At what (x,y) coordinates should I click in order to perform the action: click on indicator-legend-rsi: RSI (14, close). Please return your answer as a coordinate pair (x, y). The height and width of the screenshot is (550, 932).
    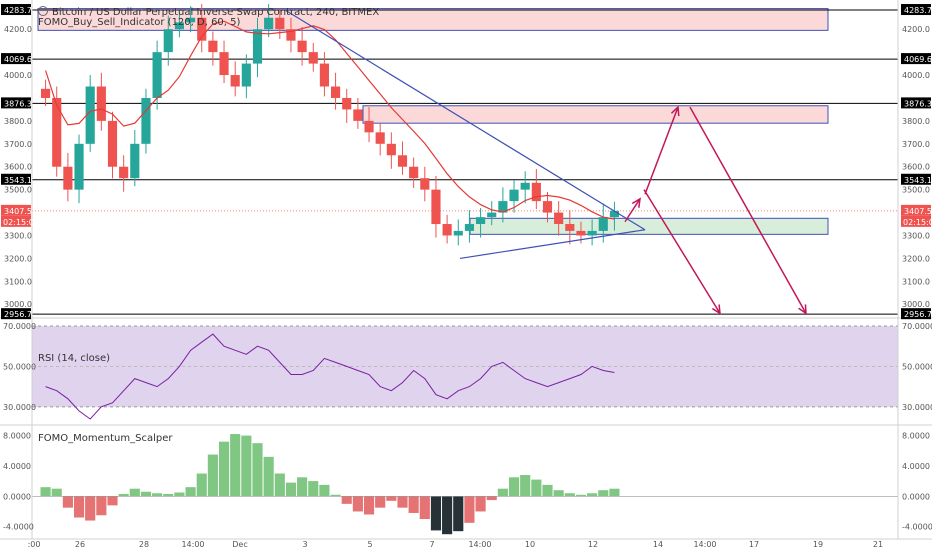
    Looking at the image, I should click on (74, 358).